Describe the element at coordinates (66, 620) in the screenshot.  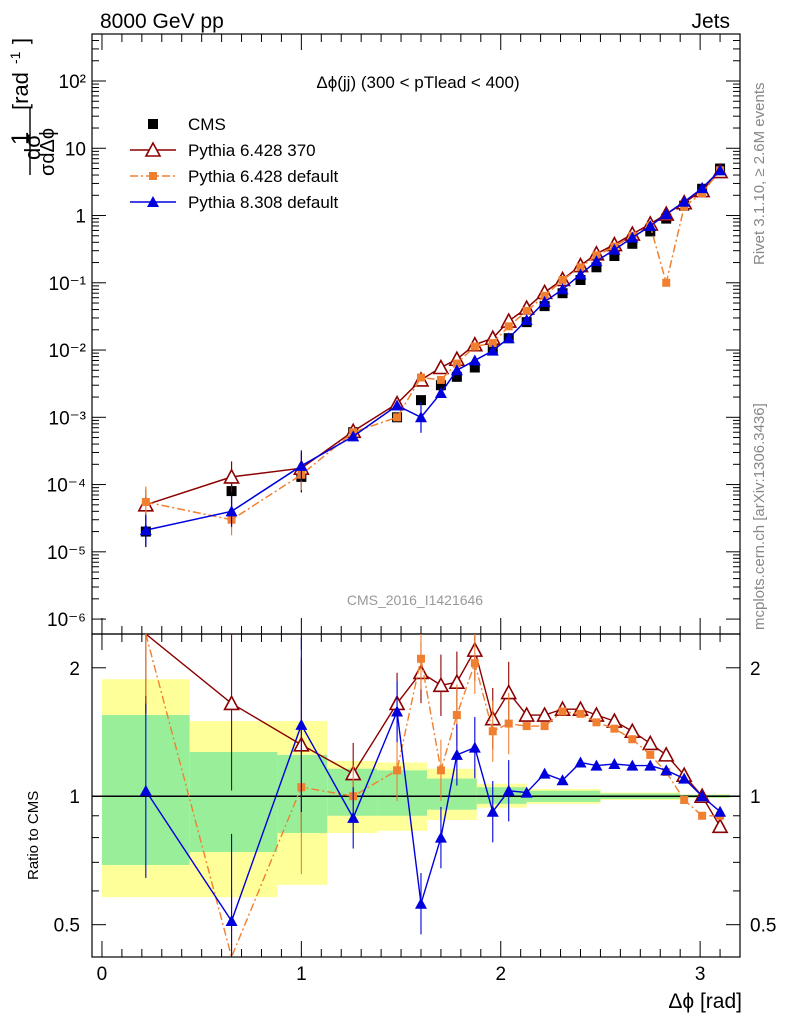
I see `main-ytick-label: 10⁻⁶` at that location.